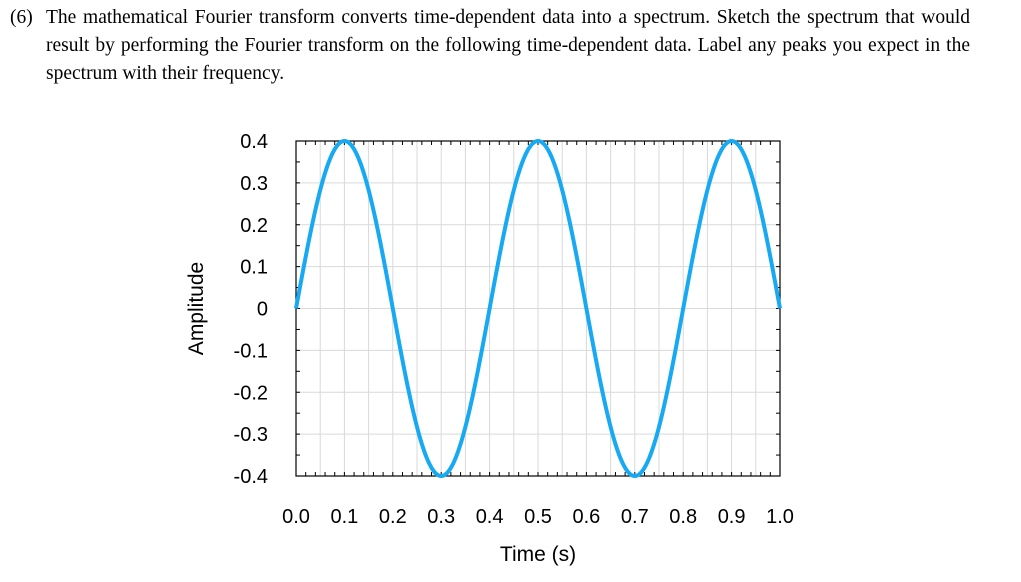  I want to click on x-tick-label: 0.8, so click(683, 517).